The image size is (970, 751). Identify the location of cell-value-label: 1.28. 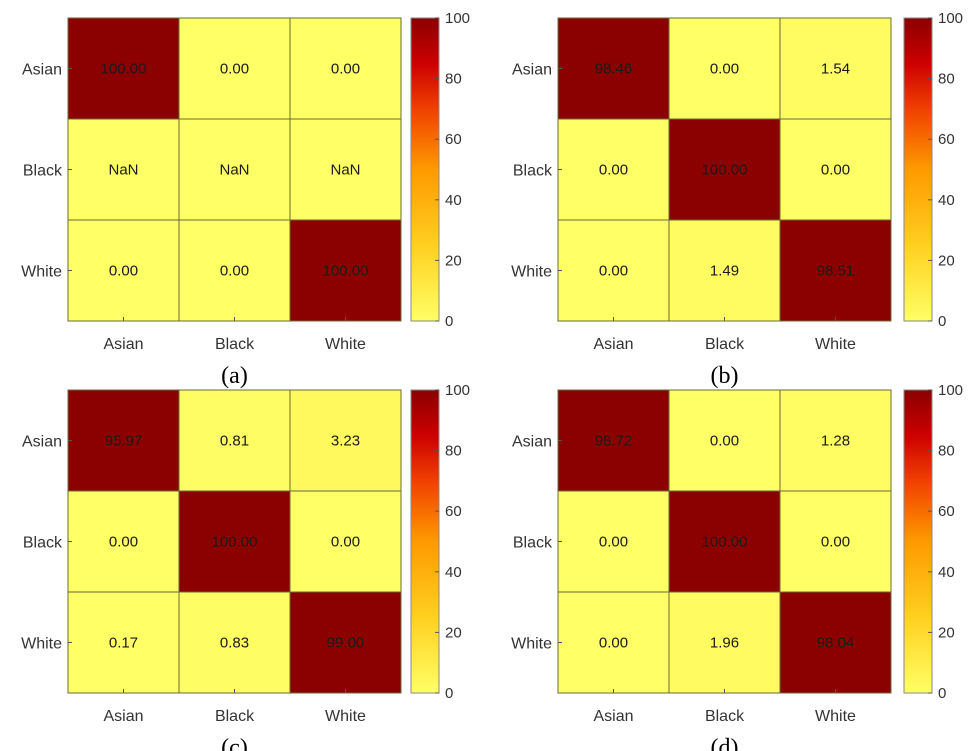
(835, 441).